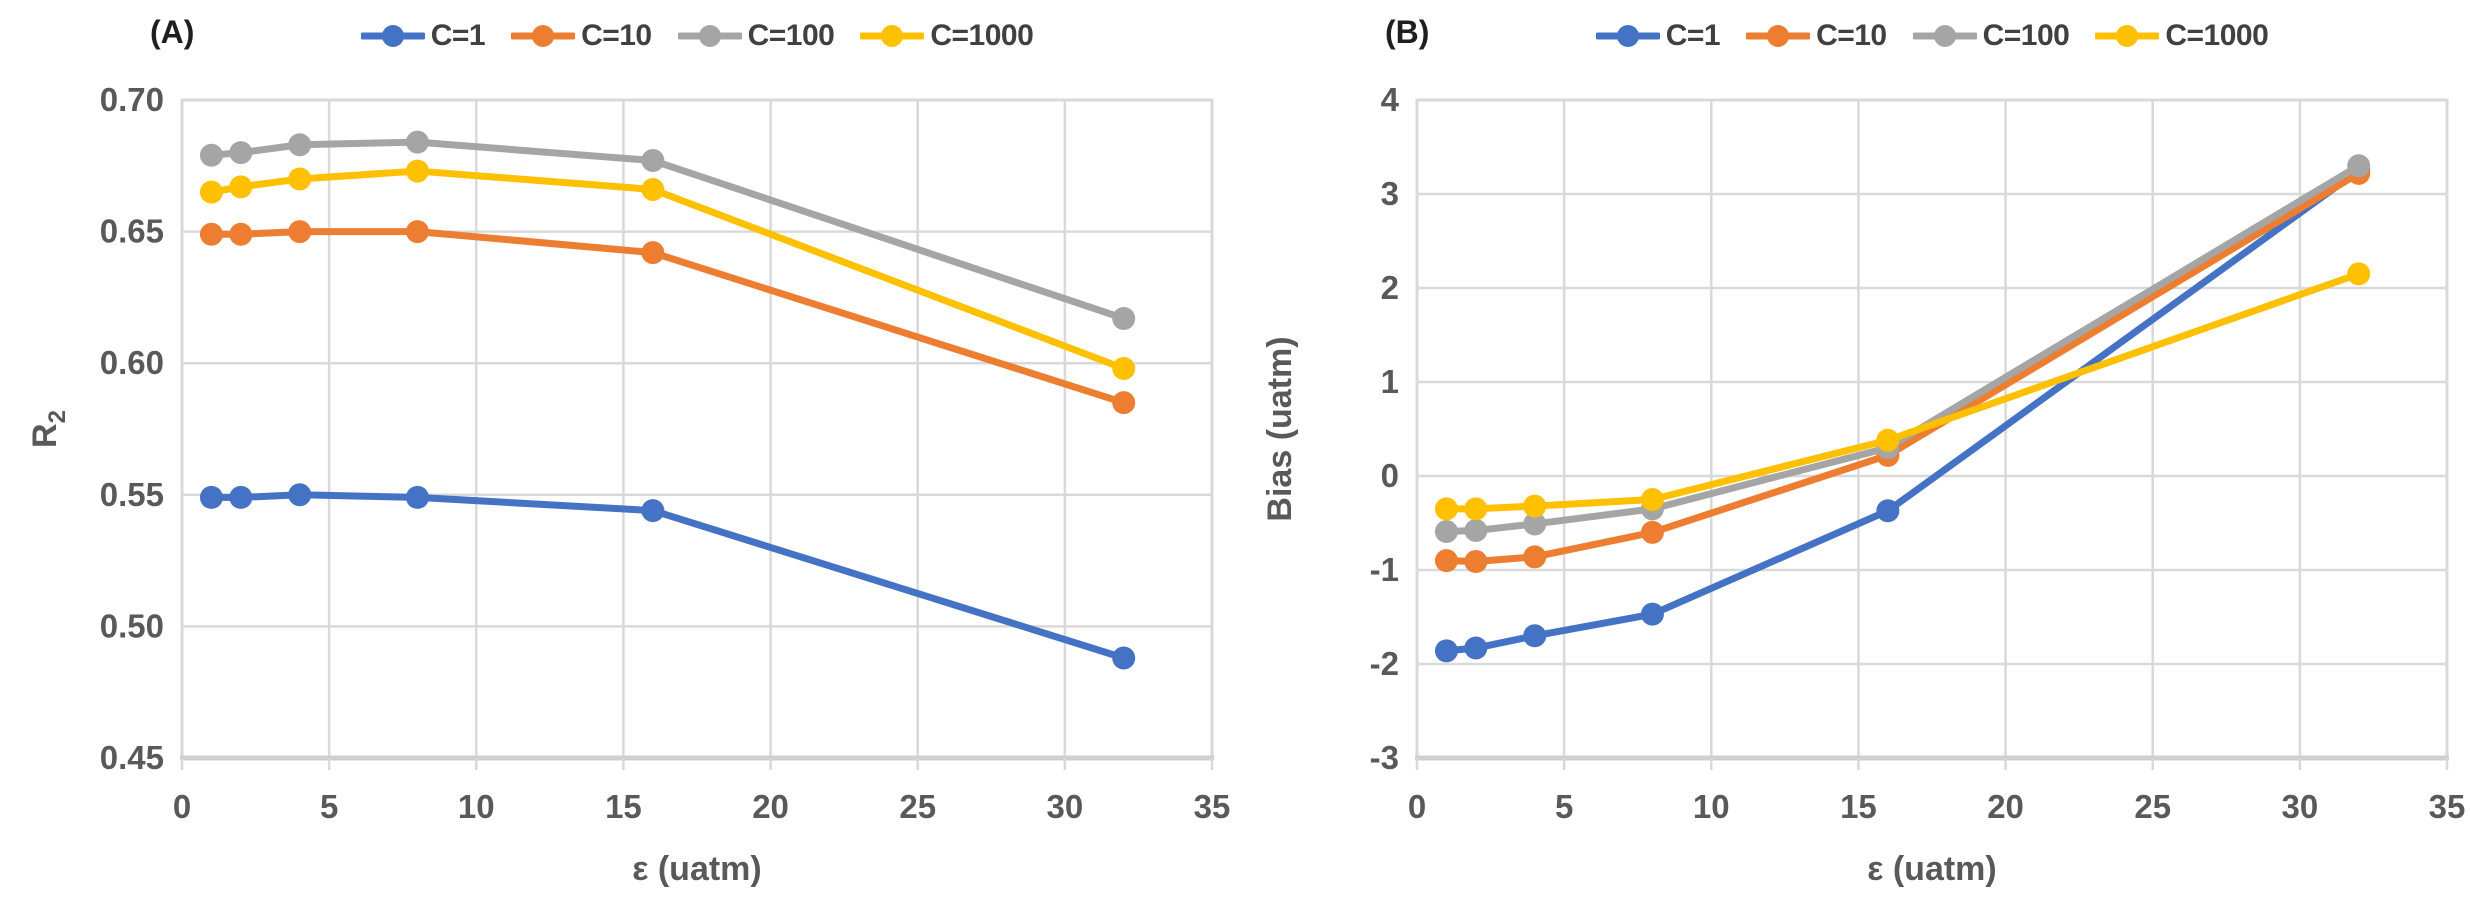  Describe the element at coordinates (2217, 35) in the screenshot. I see `legend-label: C=1000` at that location.